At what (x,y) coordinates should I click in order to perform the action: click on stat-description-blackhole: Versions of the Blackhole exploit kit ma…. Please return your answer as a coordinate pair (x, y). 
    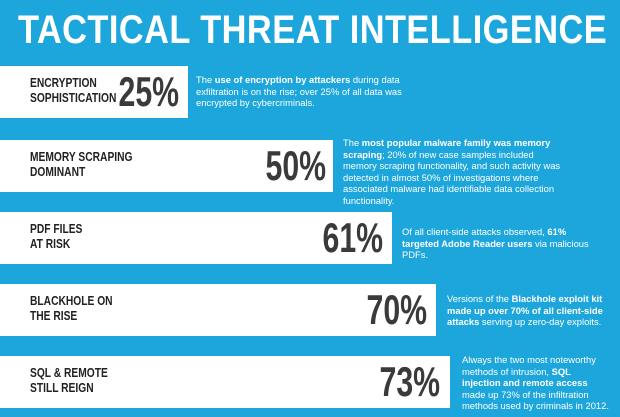
    Looking at the image, I should click on (527, 310).